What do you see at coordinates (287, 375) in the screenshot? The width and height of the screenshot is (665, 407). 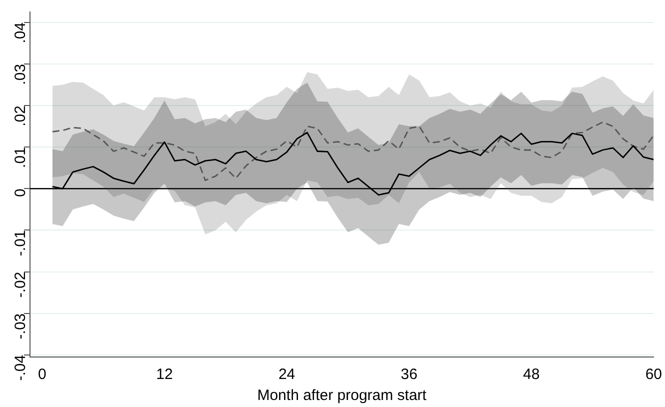 I see `x-tick-label: 24` at bounding box center [287, 375].